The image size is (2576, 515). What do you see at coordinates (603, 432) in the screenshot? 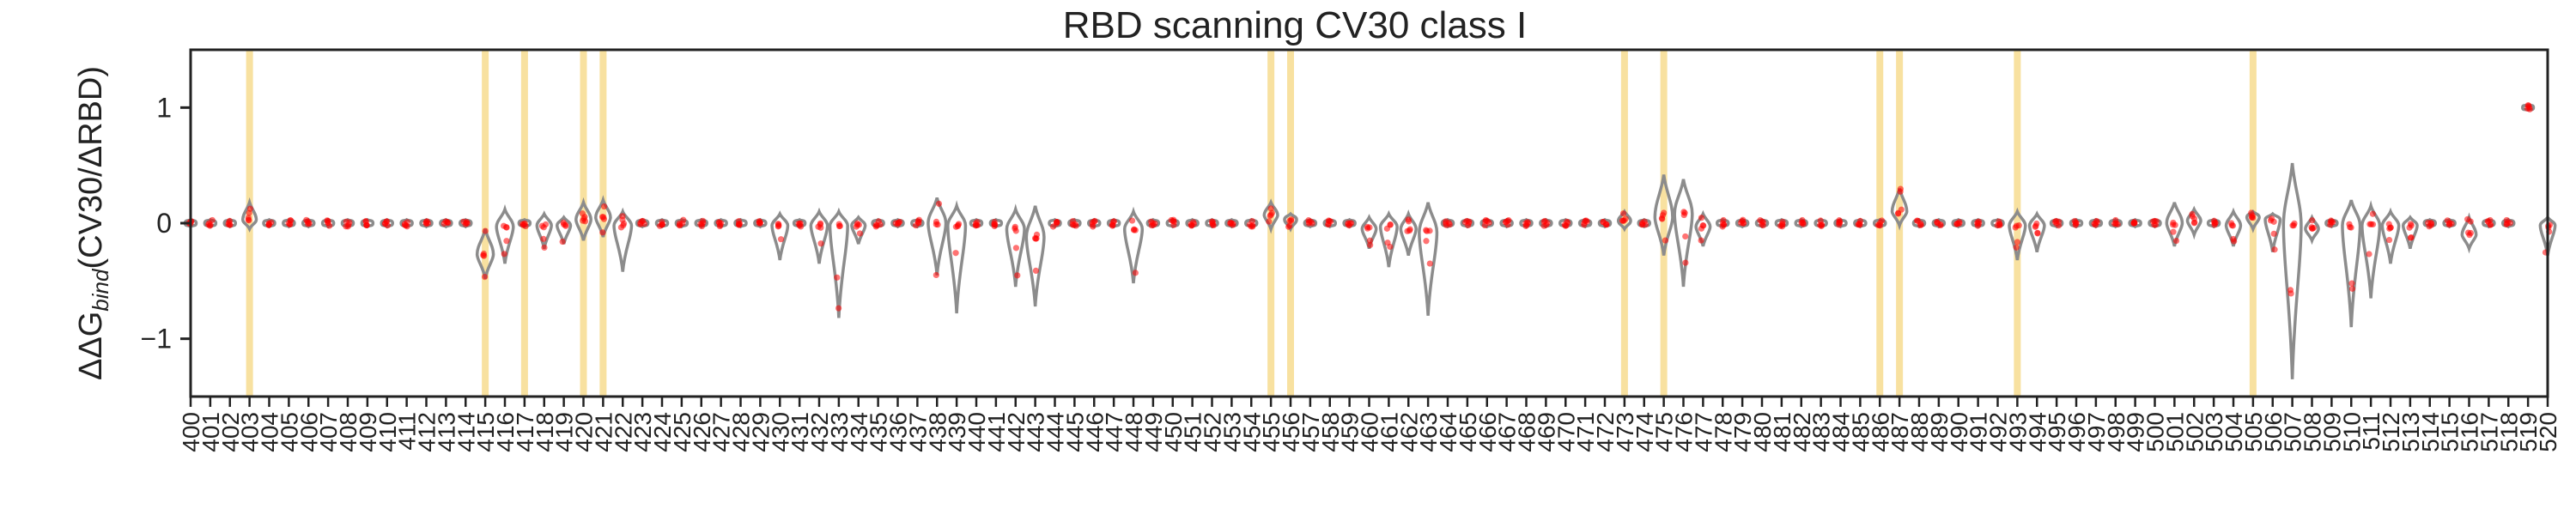
I see `x-tick-label-421: 421` at bounding box center [603, 432].